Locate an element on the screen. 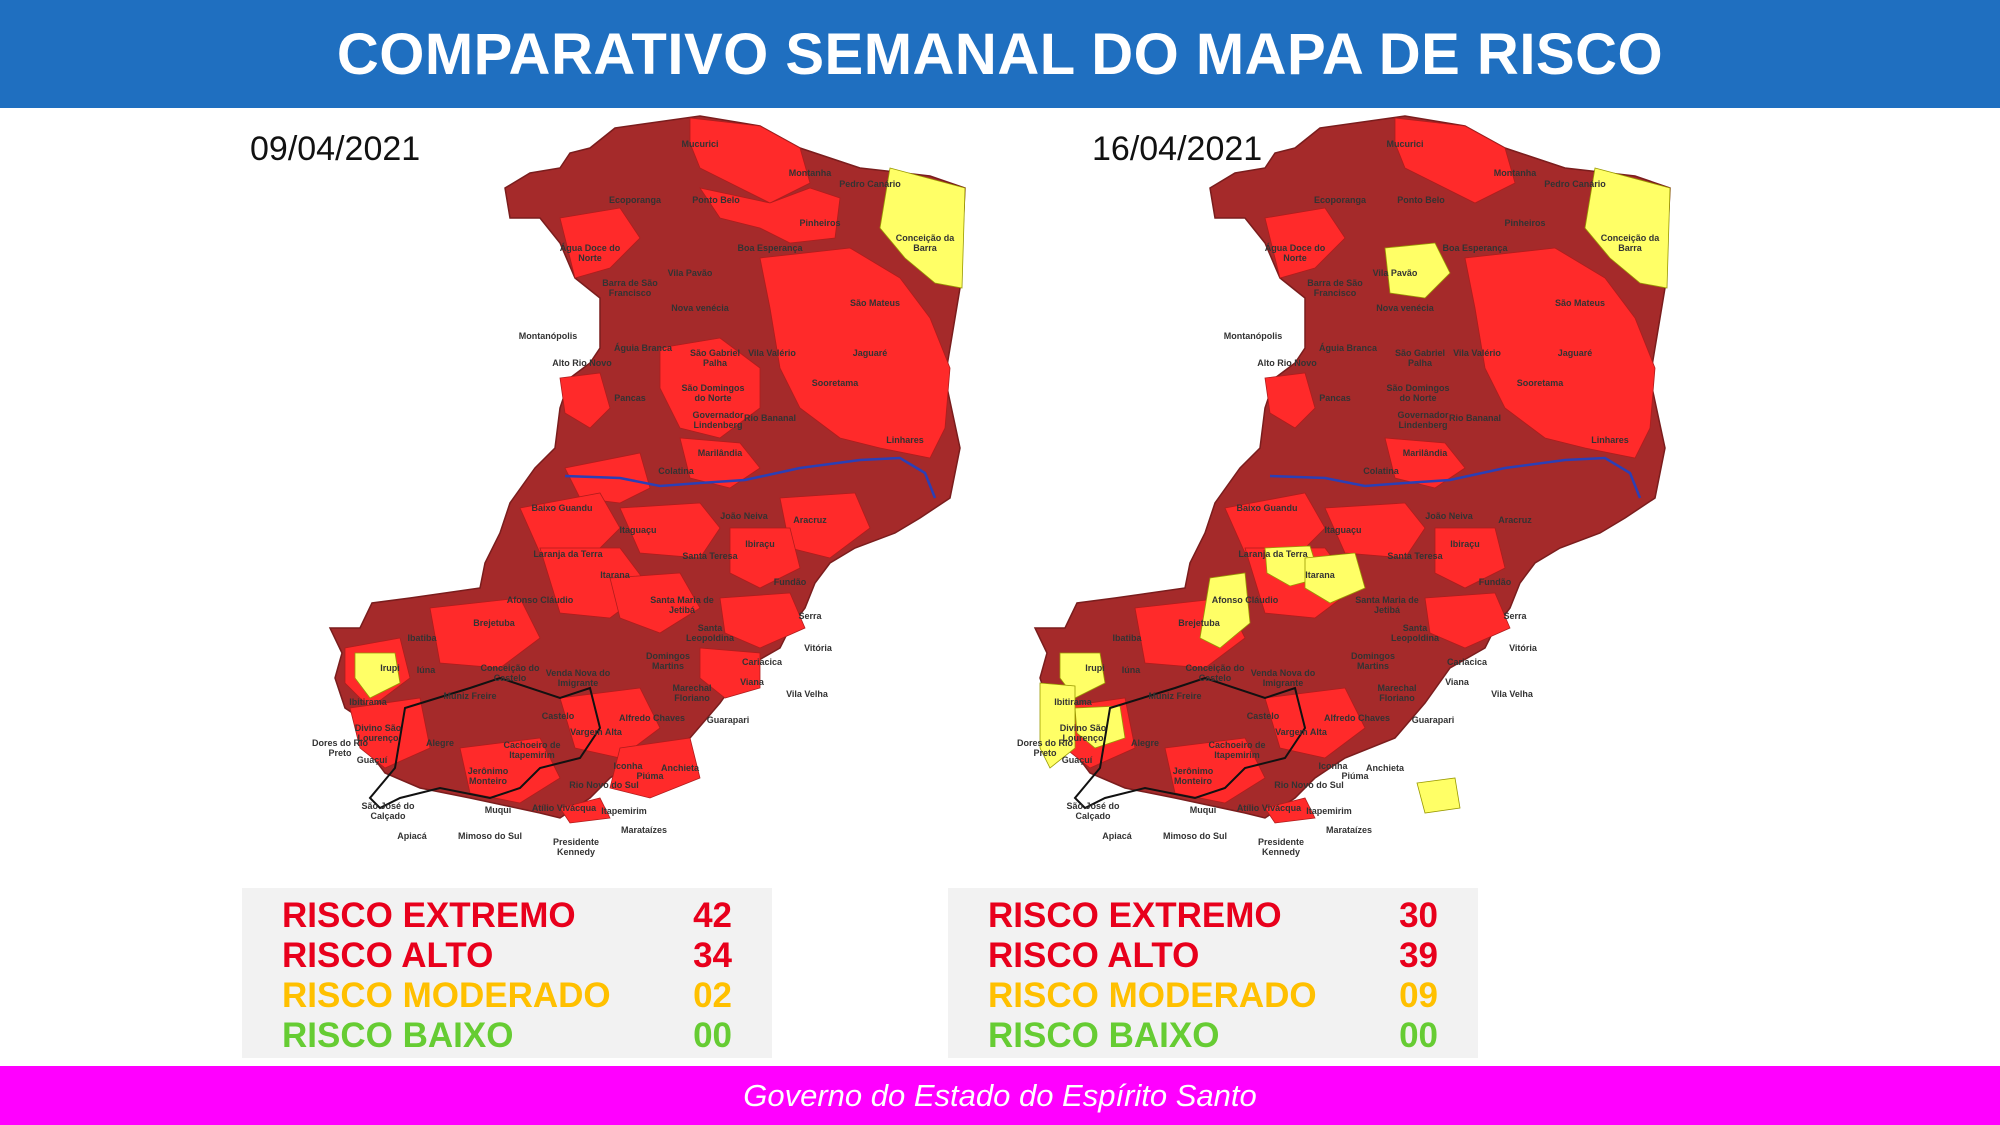  municipality-label: Muqui is located at coordinates (498, 810).